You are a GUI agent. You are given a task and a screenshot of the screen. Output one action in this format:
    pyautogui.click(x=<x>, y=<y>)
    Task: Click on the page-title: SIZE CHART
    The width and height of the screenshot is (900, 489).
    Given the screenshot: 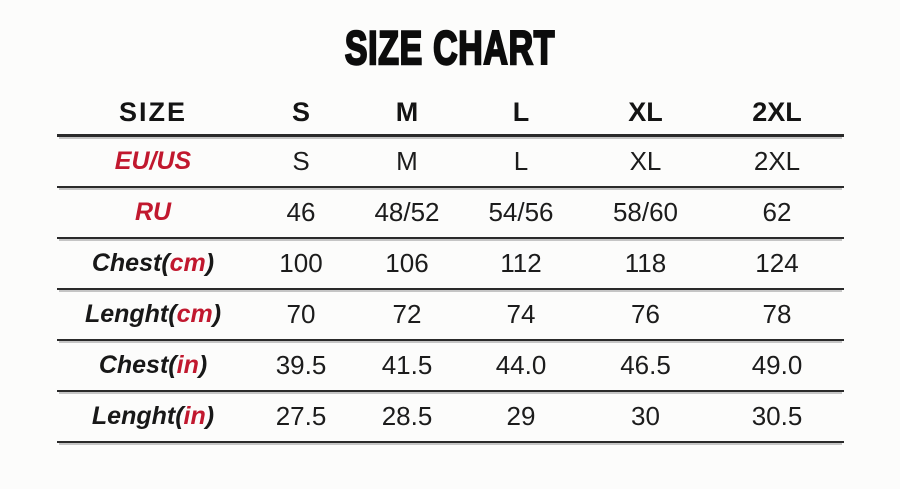 What is the action you would take?
    pyautogui.click(x=450, y=47)
    